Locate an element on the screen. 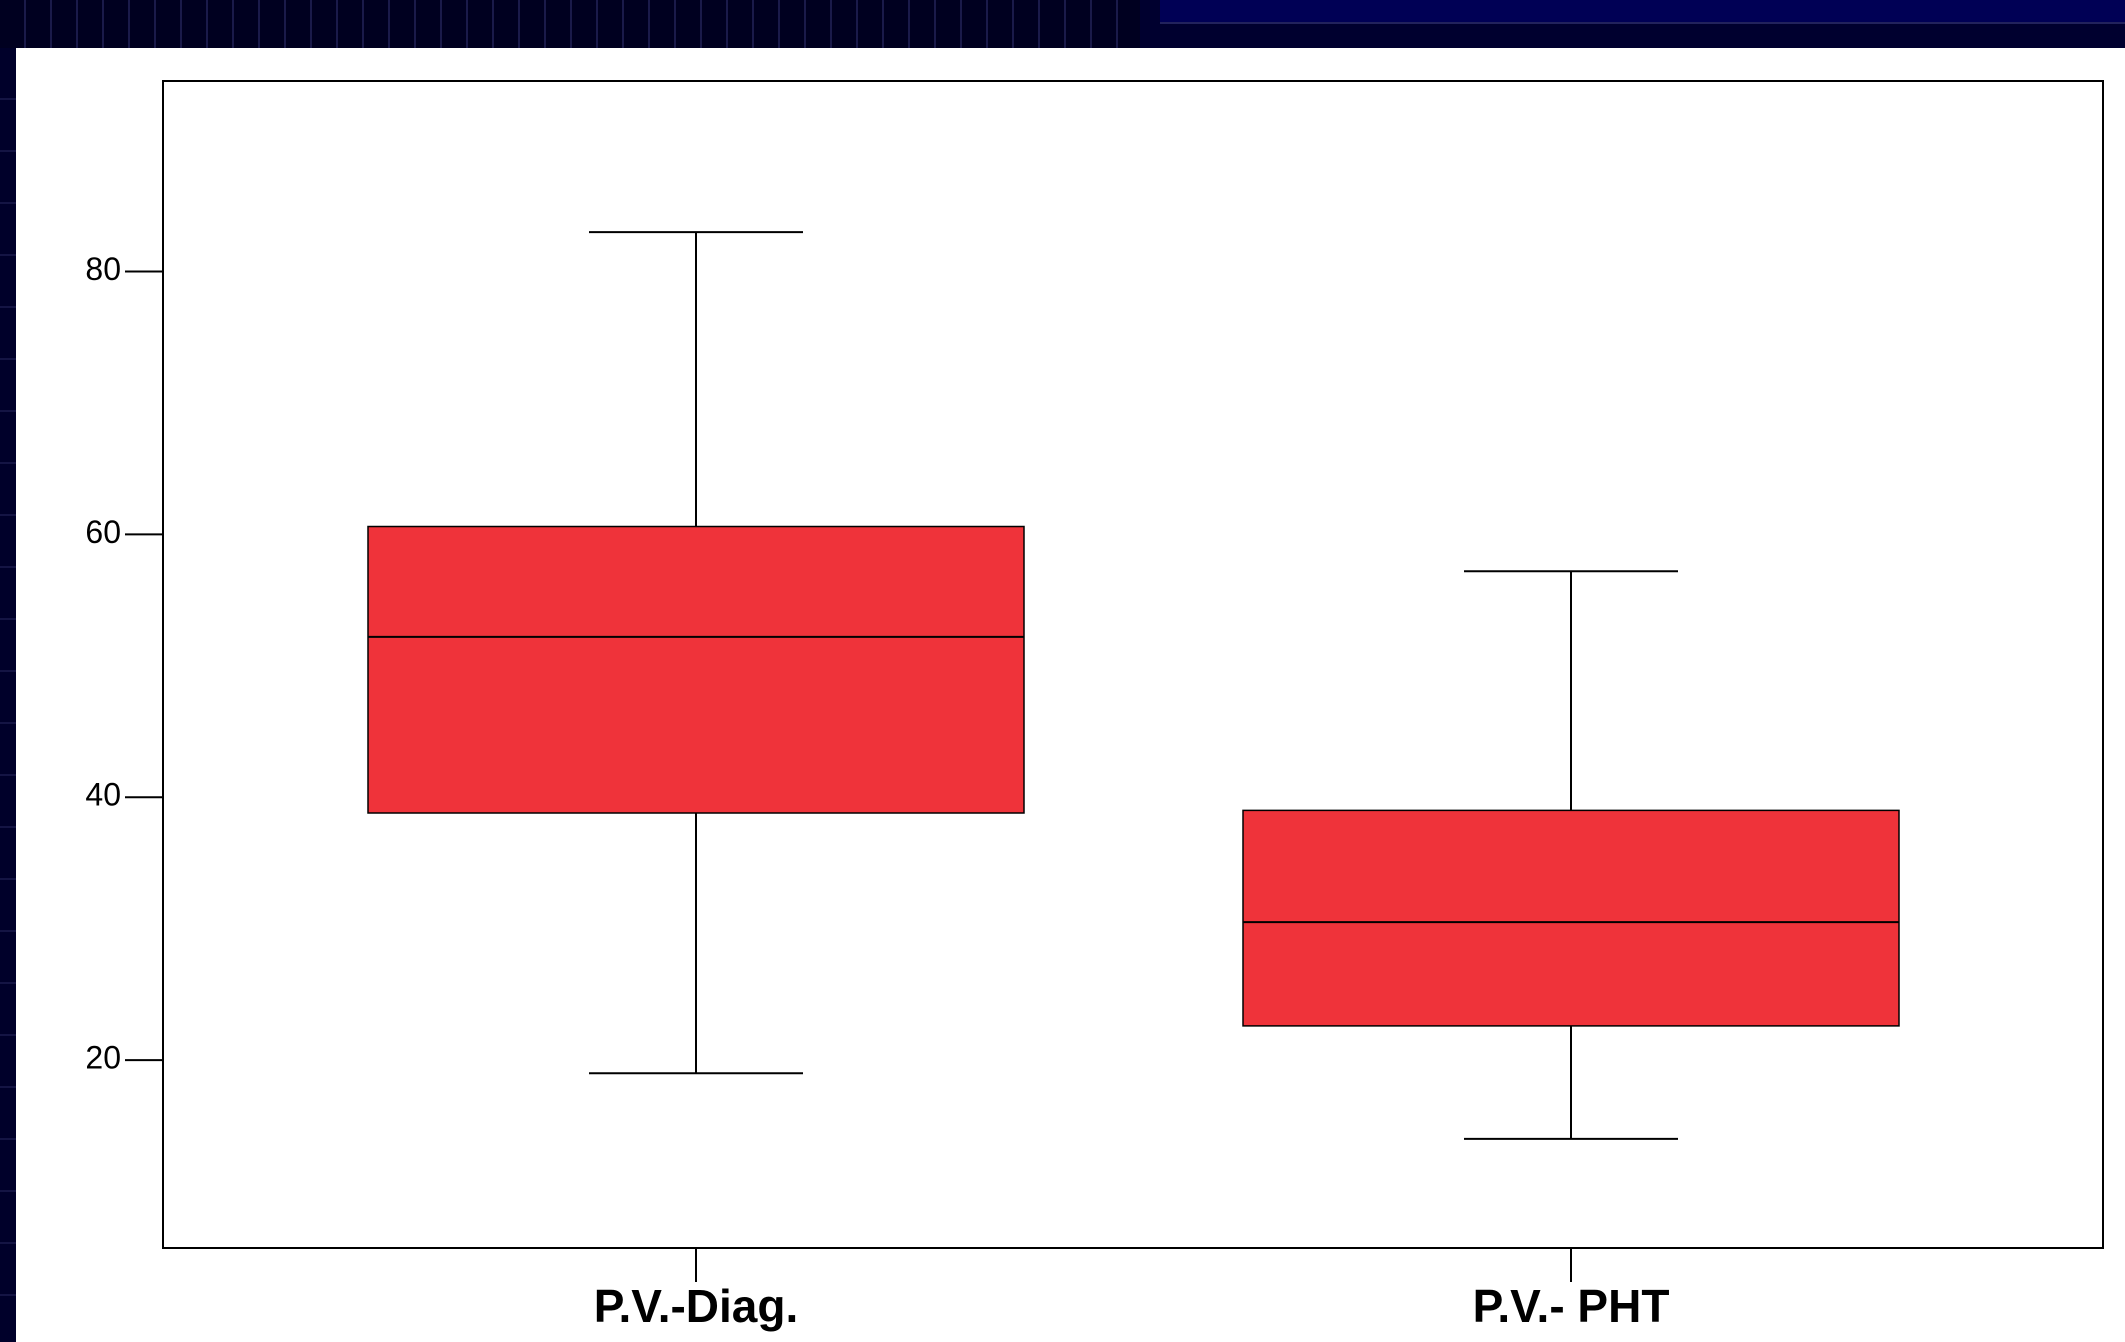 Image resolution: width=2125 pixels, height=1342 pixels. decorative-left-edge is located at coordinates (8, 695).